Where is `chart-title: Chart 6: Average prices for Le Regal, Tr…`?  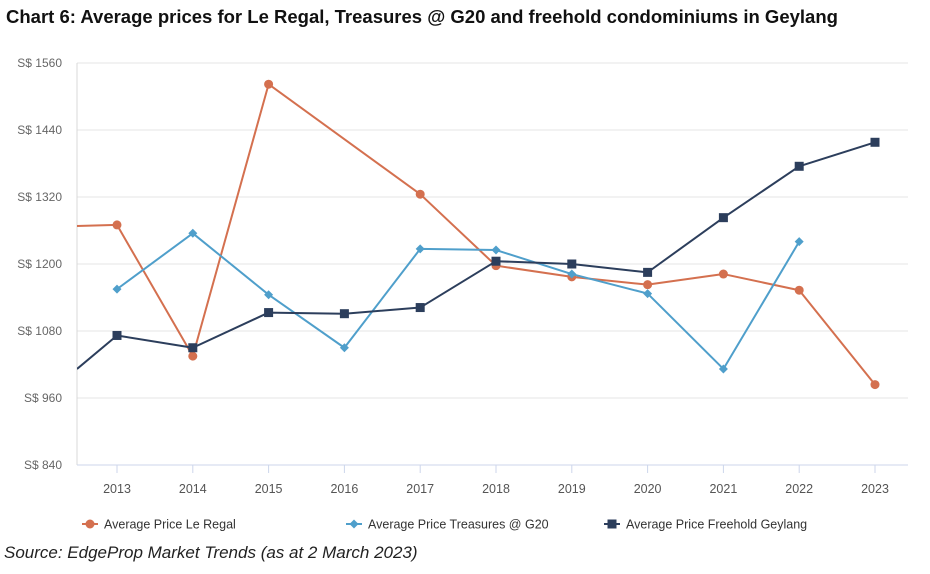 chart-title: Chart 6: Average prices for Le Regal, Tr… is located at coordinates (422, 16).